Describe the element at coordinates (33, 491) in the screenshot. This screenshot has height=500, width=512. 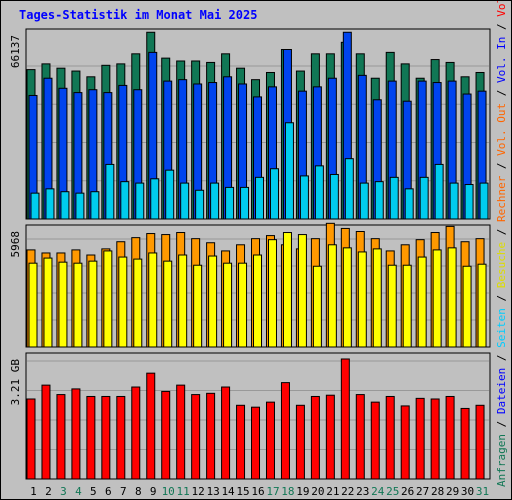
I see `x-axis-day-label: 1` at that location.